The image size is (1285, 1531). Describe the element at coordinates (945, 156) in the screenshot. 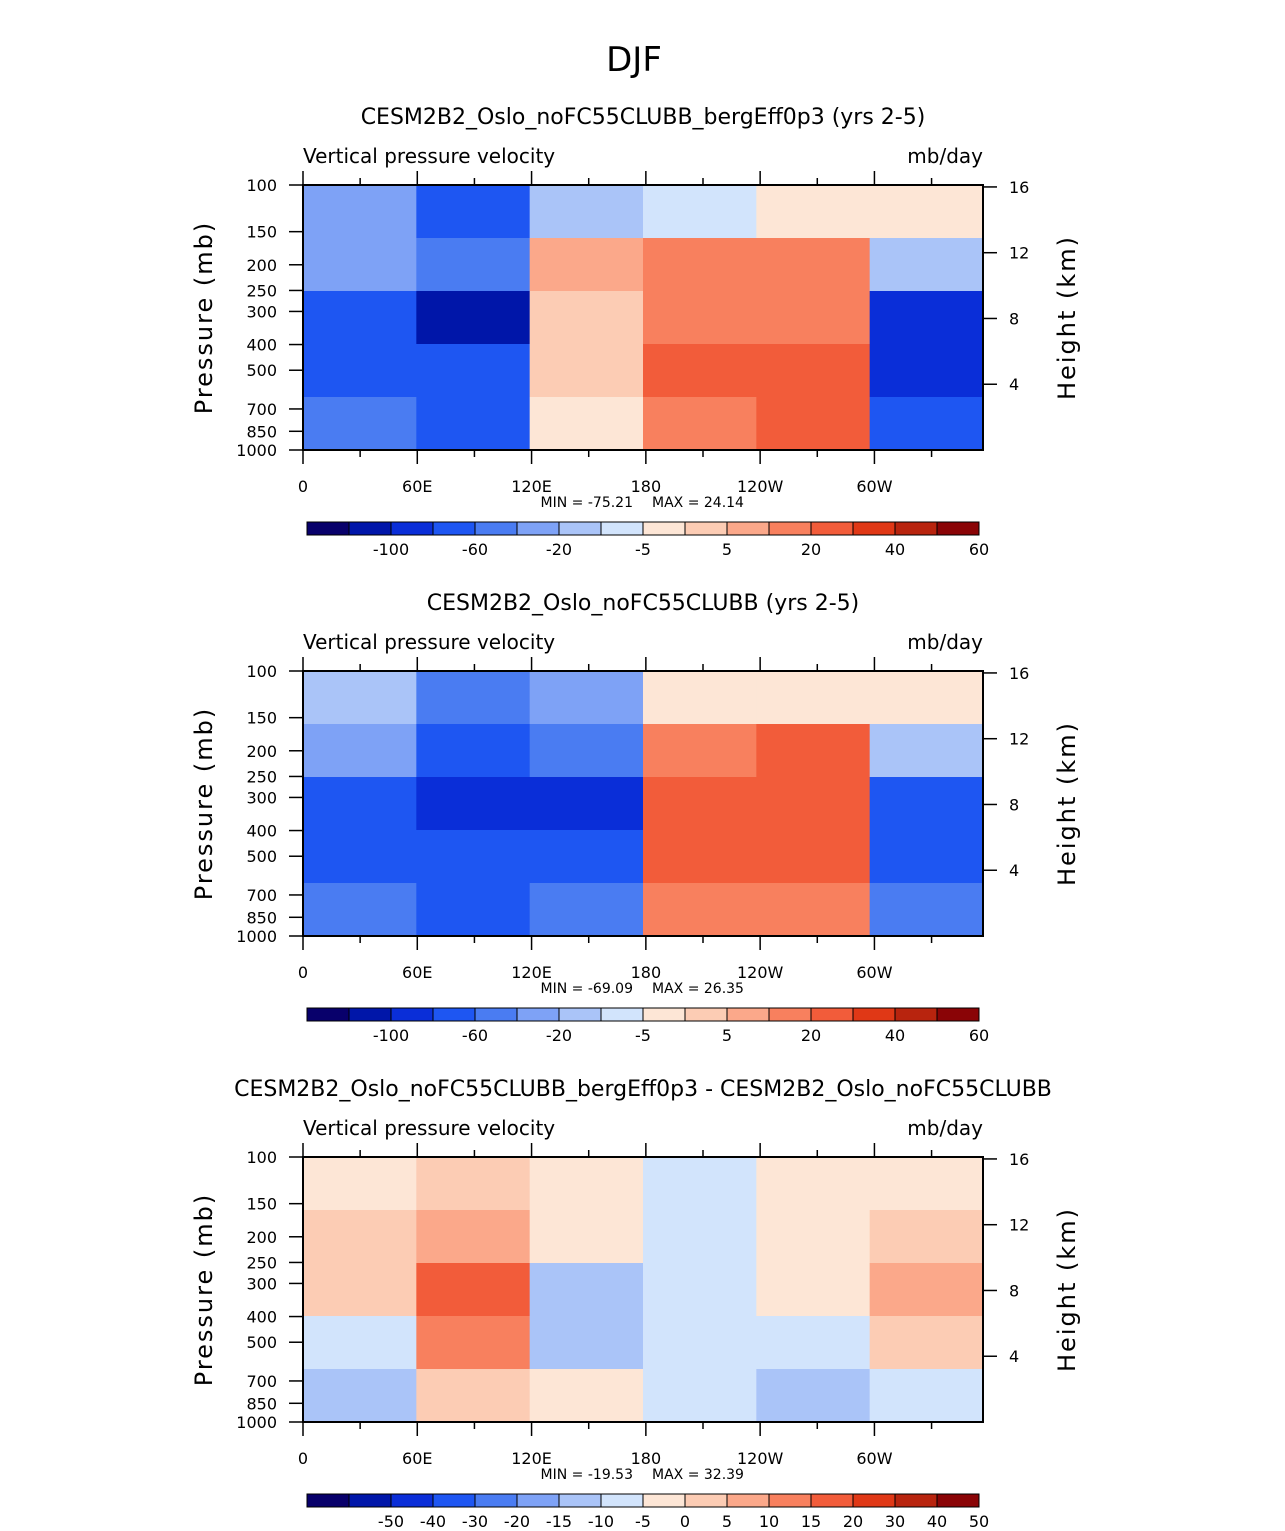

I see `units-label: mb/day` at that location.